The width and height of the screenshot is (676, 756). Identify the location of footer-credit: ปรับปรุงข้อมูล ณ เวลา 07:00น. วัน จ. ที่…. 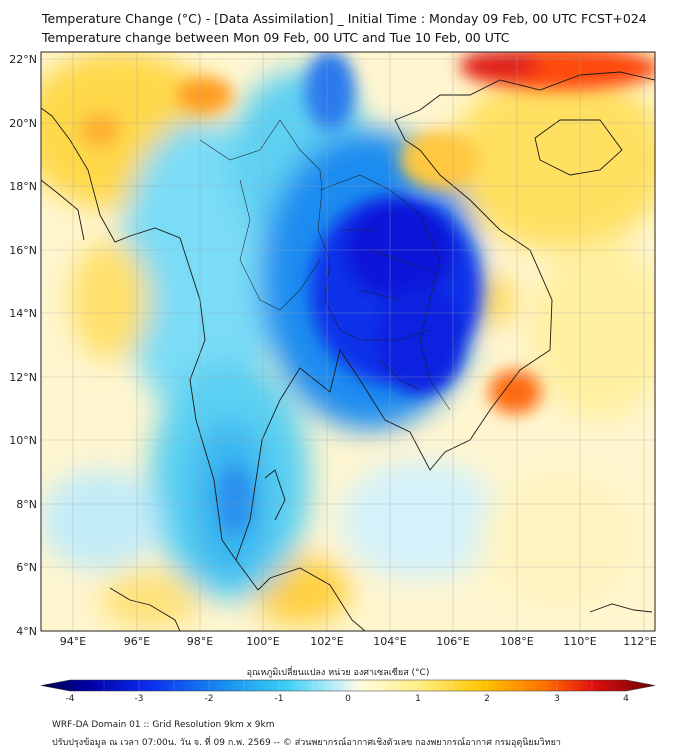
(306, 743).